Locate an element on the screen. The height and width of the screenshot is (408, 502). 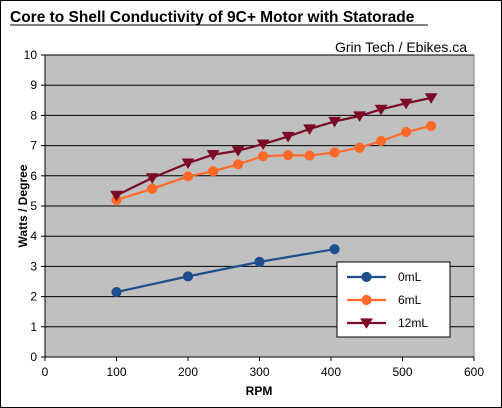
legend-label-12ml: 12mL is located at coordinates (413, 323).